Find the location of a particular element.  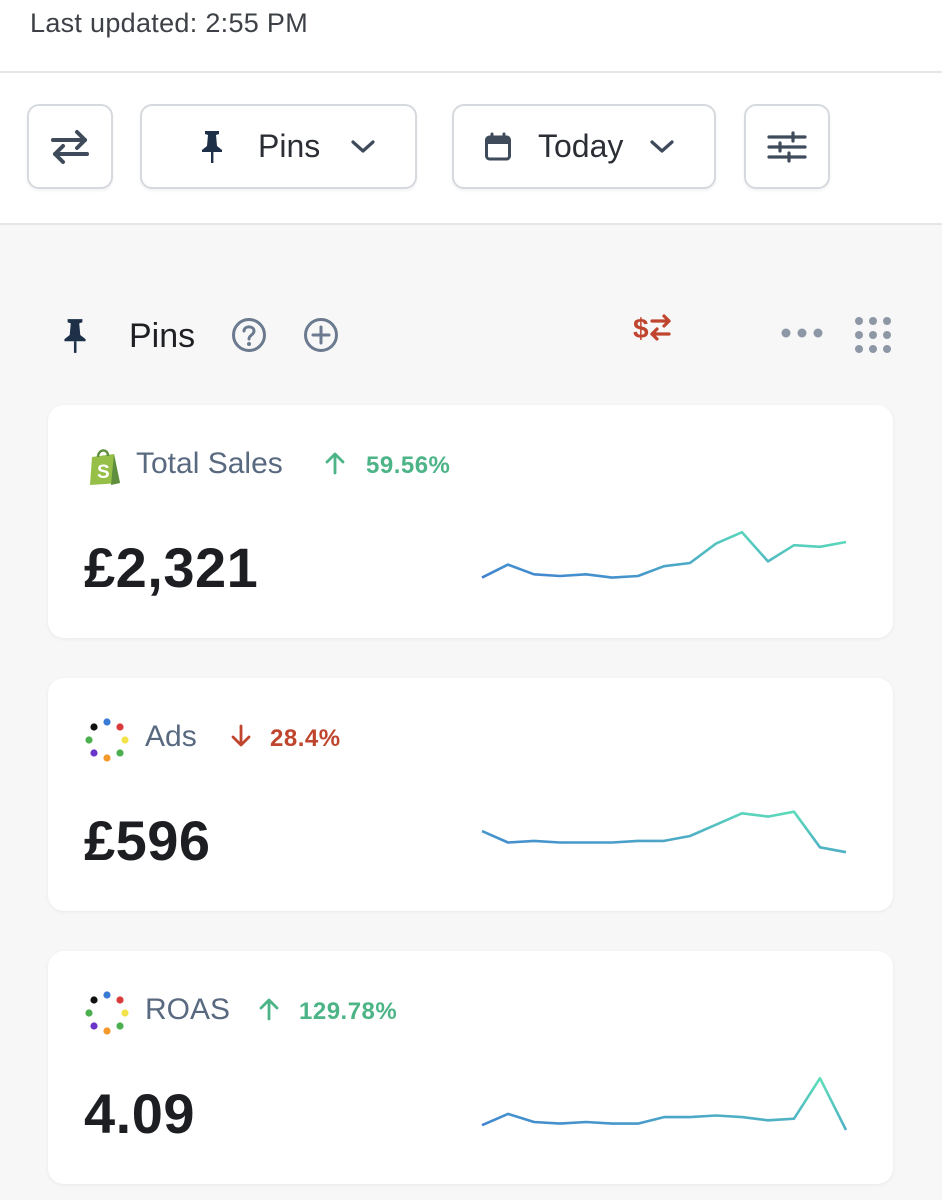

metric-value: £2,321 is located at coordinates (171, 567).